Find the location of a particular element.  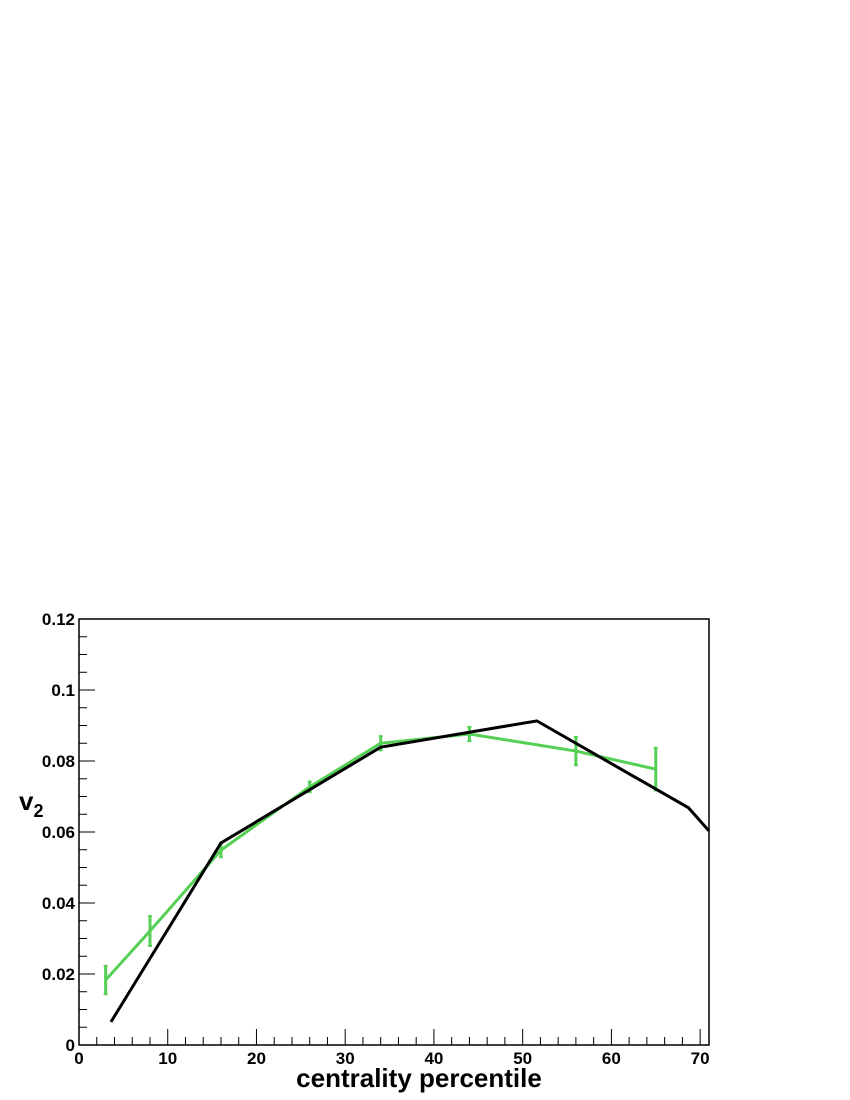

y-tick-label: 0.04 is located at coordinates (59, 903).